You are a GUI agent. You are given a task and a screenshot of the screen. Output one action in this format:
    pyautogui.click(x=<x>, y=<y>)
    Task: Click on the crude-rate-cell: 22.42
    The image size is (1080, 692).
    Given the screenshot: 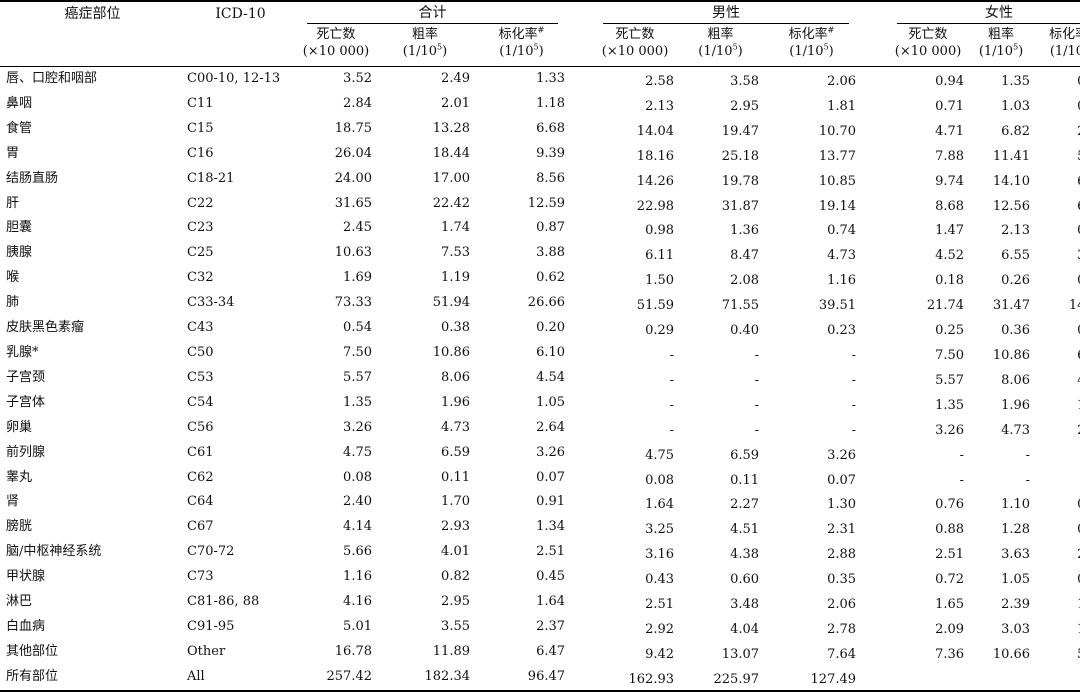 What is the action you would take?
    pyautogui.click(x=451, y=203)
    